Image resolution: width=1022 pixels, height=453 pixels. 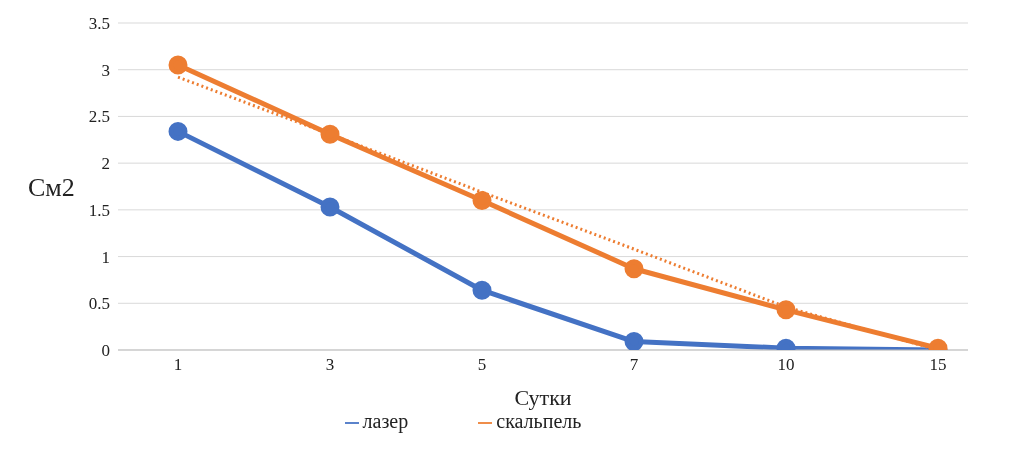 I want to click on y-tick-label: 2.5, so click(x=99, y=117).